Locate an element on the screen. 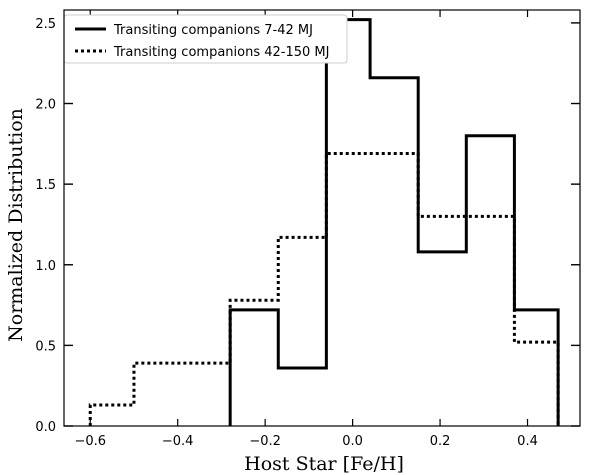  x-tick-label: 0.4 is located at coordinates (527, 441).